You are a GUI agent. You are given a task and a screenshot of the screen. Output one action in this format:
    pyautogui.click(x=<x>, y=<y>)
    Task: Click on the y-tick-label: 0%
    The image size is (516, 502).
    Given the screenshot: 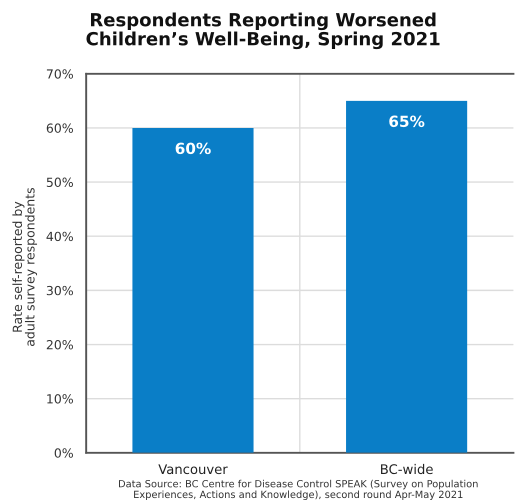 What is the action you would take?
    pyautogui.click(x=63, y=453)
    